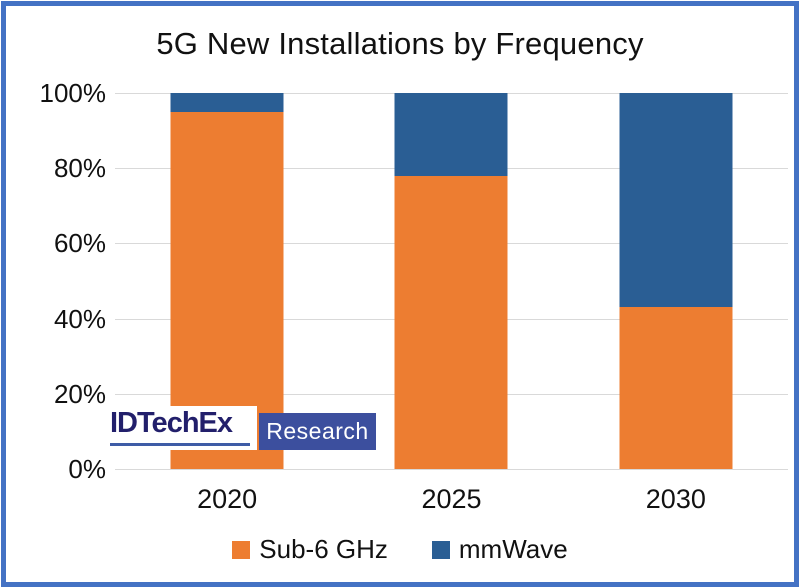 Image resolution: width=800 pixels, height=588 pixels. I want to click on x-tick-label-2030: 2030, so click(675, 499).